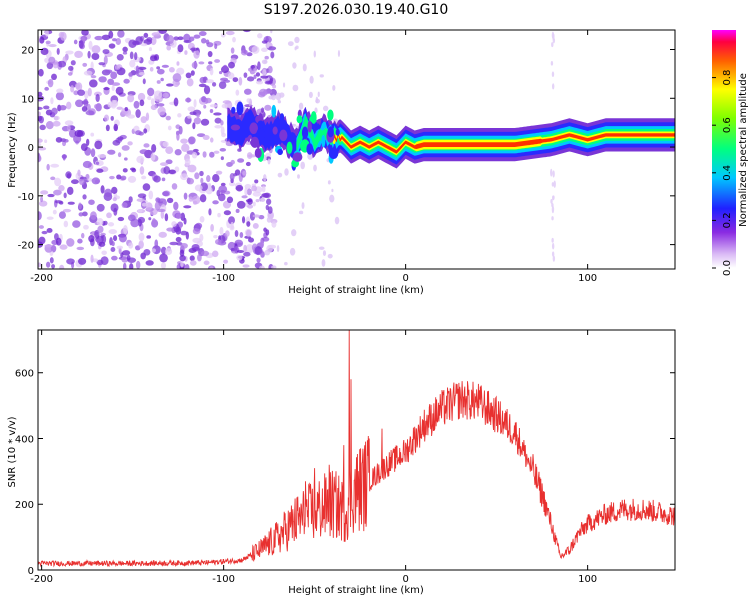  I want to click on snr-xlabel: Height of straight line (km), so click(356, 590).